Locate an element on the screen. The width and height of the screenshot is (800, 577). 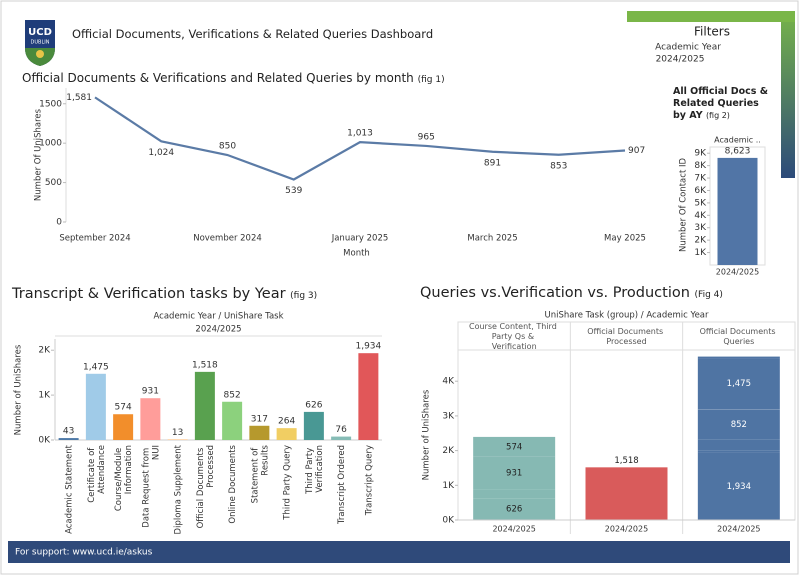
data-label: 1,518 is located at coordinates (205, 365).